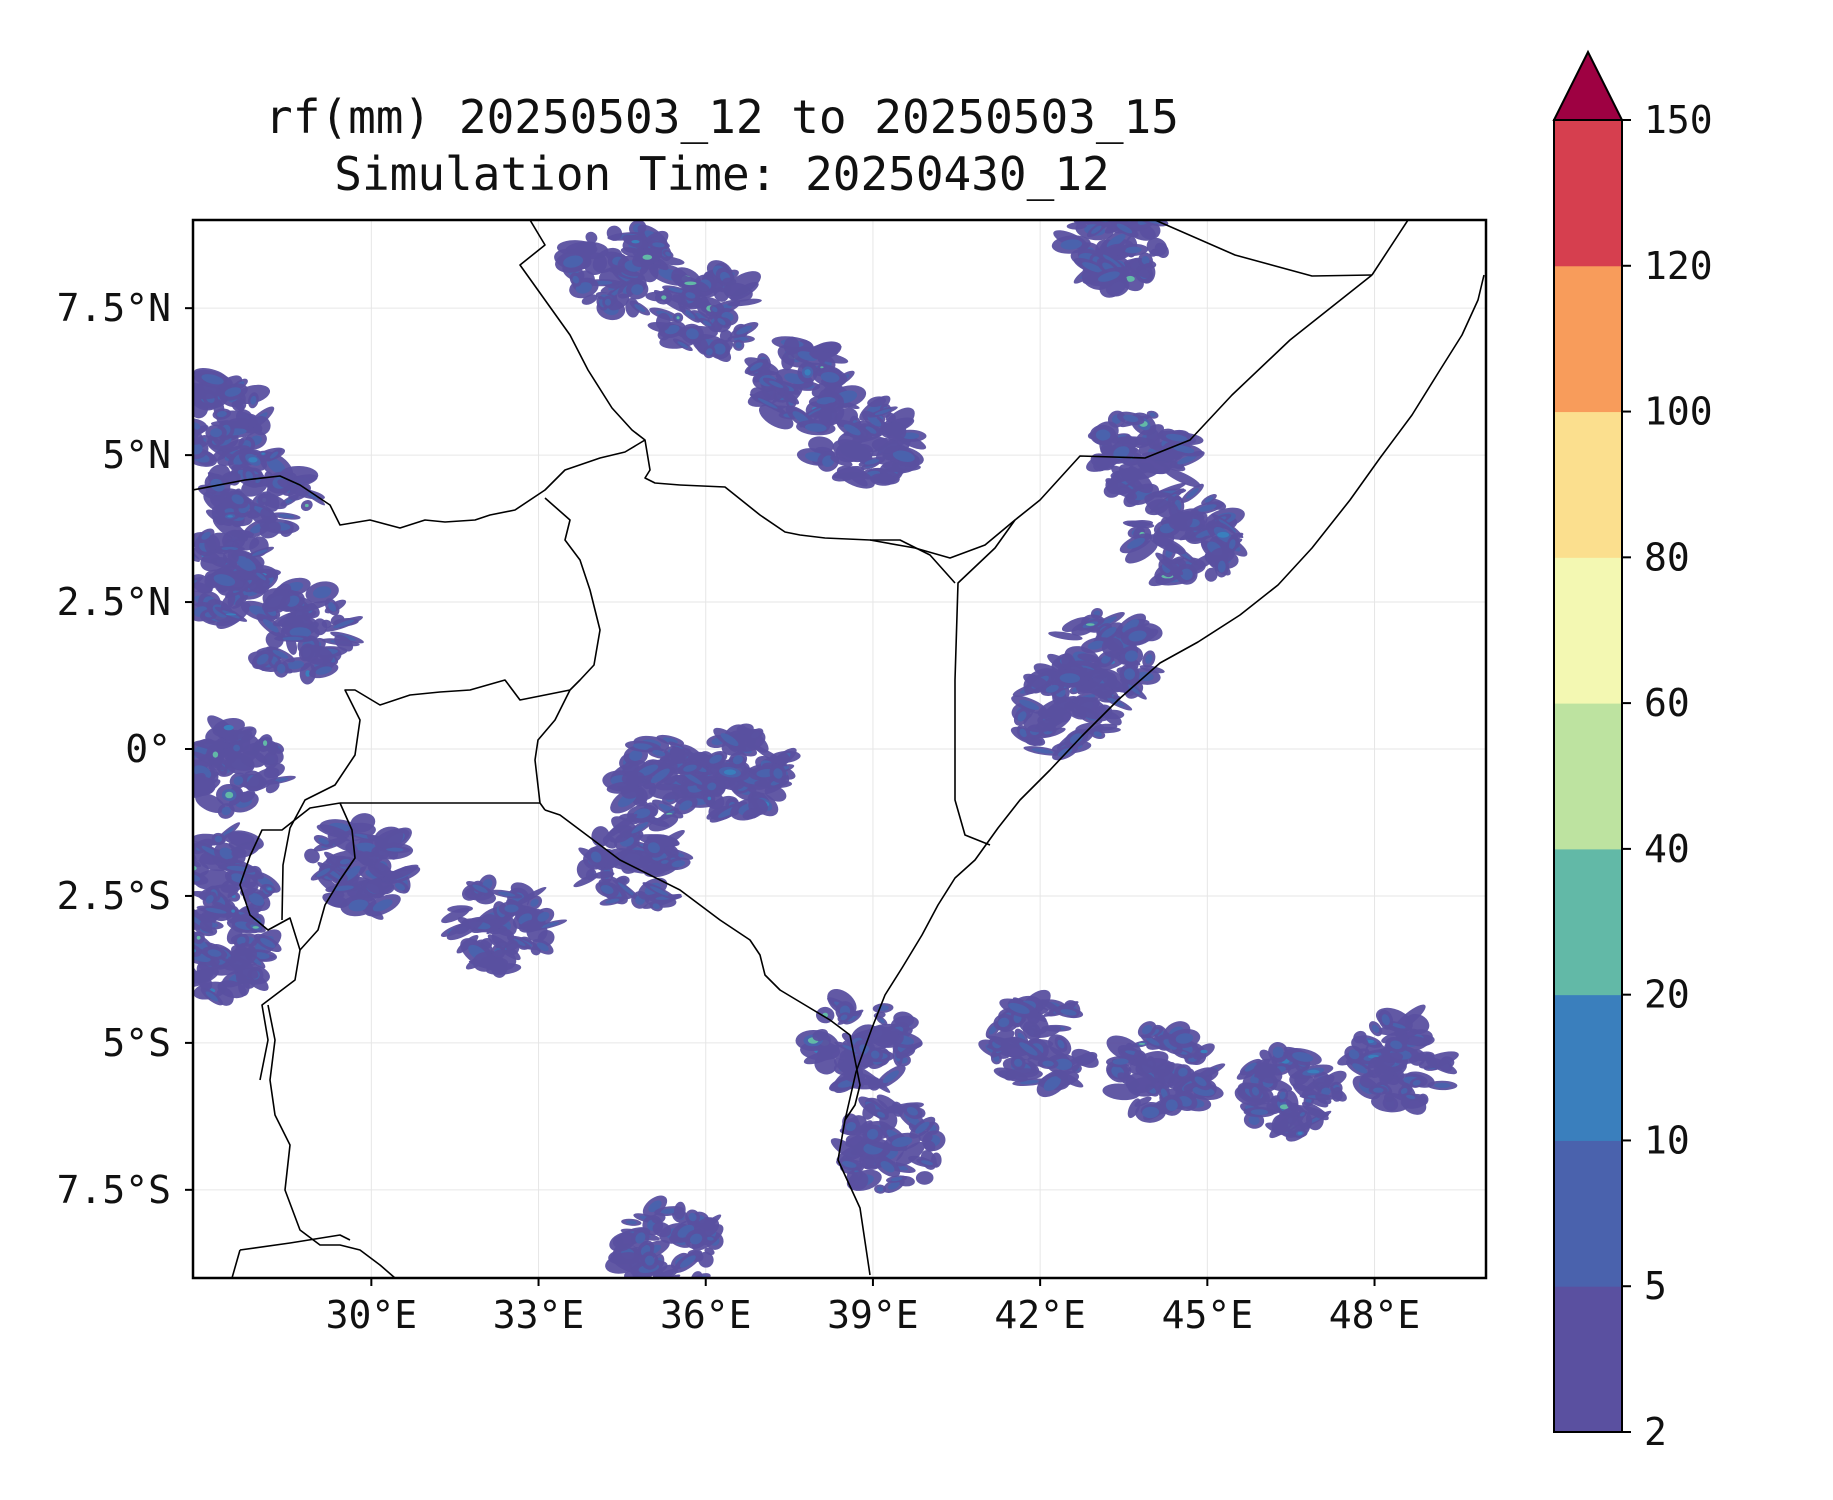 This screenshot has height=1500, width=1833. Describe the element at coordinates (721, 174) in the screenshot. I see `figure-title-line2: Simulation Time: 20250430_12` at that location.